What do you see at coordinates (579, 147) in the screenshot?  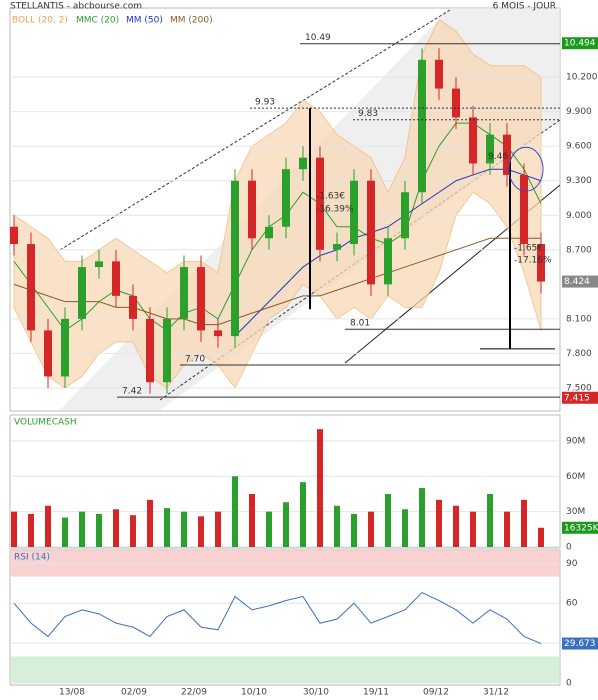 I see `y-tick-label: 9.600` at bounding box center [579, 147].